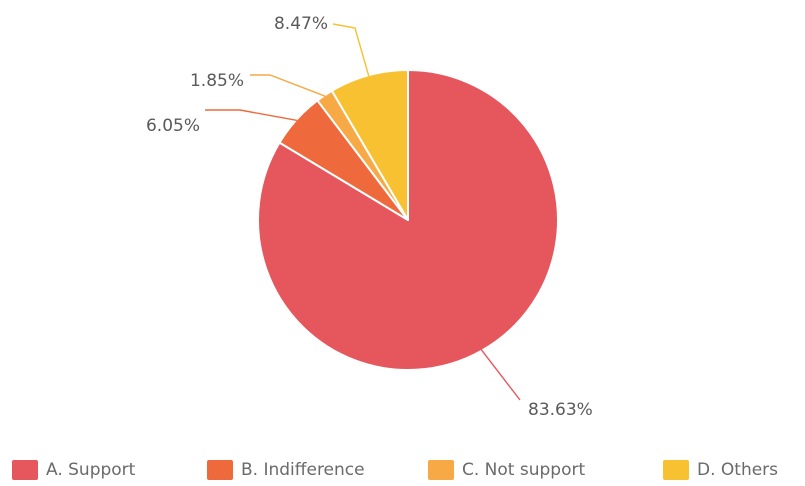 Image resolution: width=805 pixels, height=486 pixels. Describe the element at coordinates (288, 85) in the screenshot. I see `leader-line-c-not-support` at that location.